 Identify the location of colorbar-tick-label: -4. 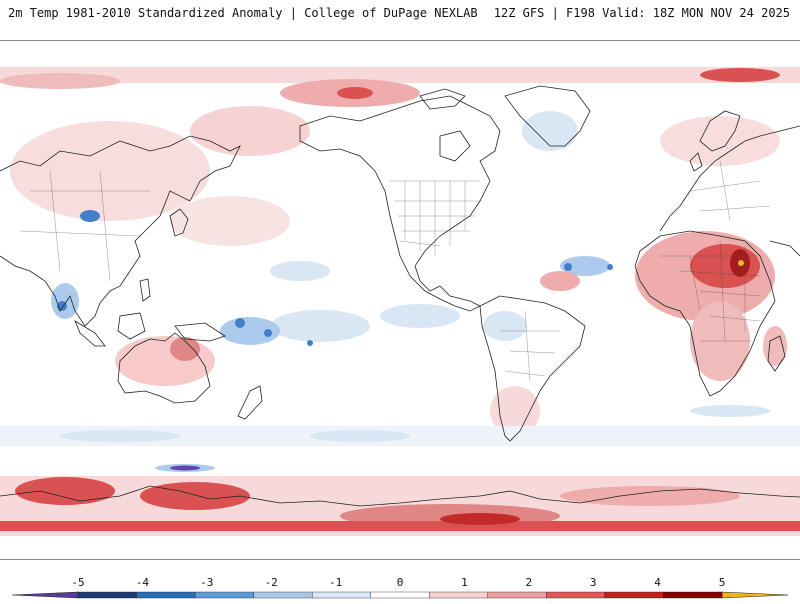
(142, 582).